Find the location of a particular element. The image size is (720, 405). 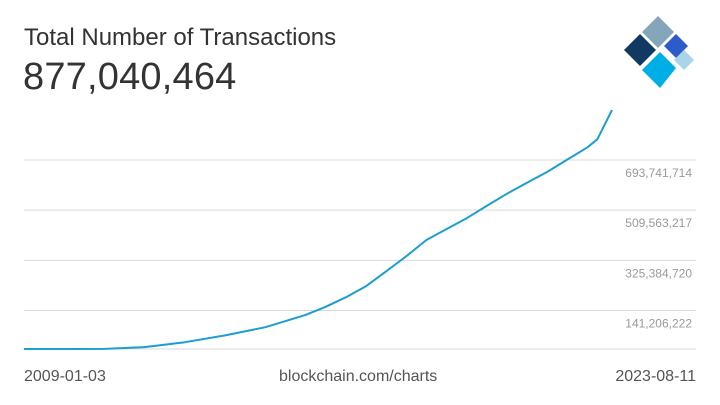

logo-diamond-left is located at coordinates (640, 50).